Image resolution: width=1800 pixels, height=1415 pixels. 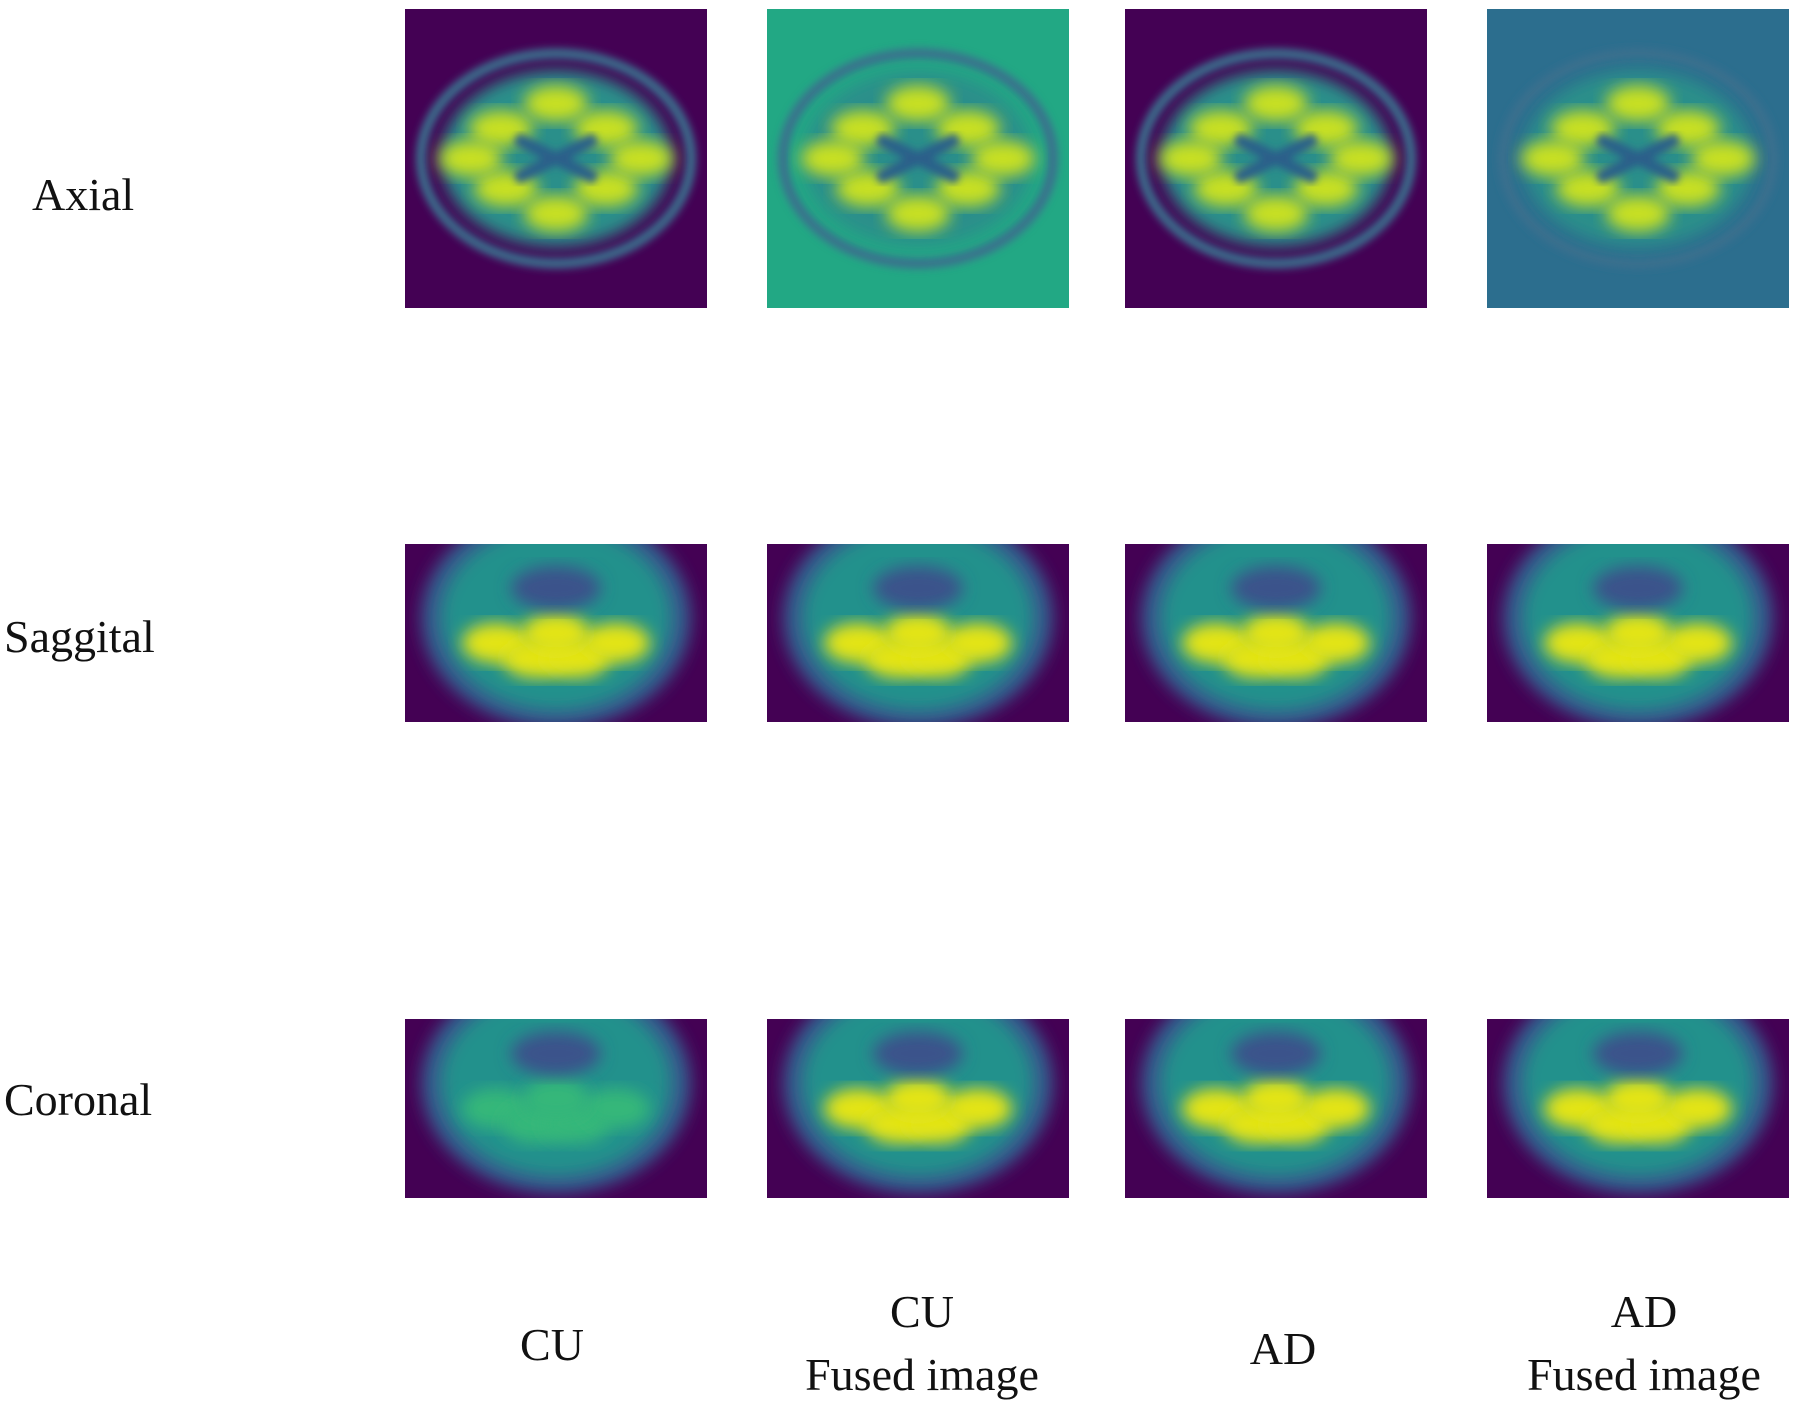 I want to click on row-label: Axial, so click(x=83, y=194).